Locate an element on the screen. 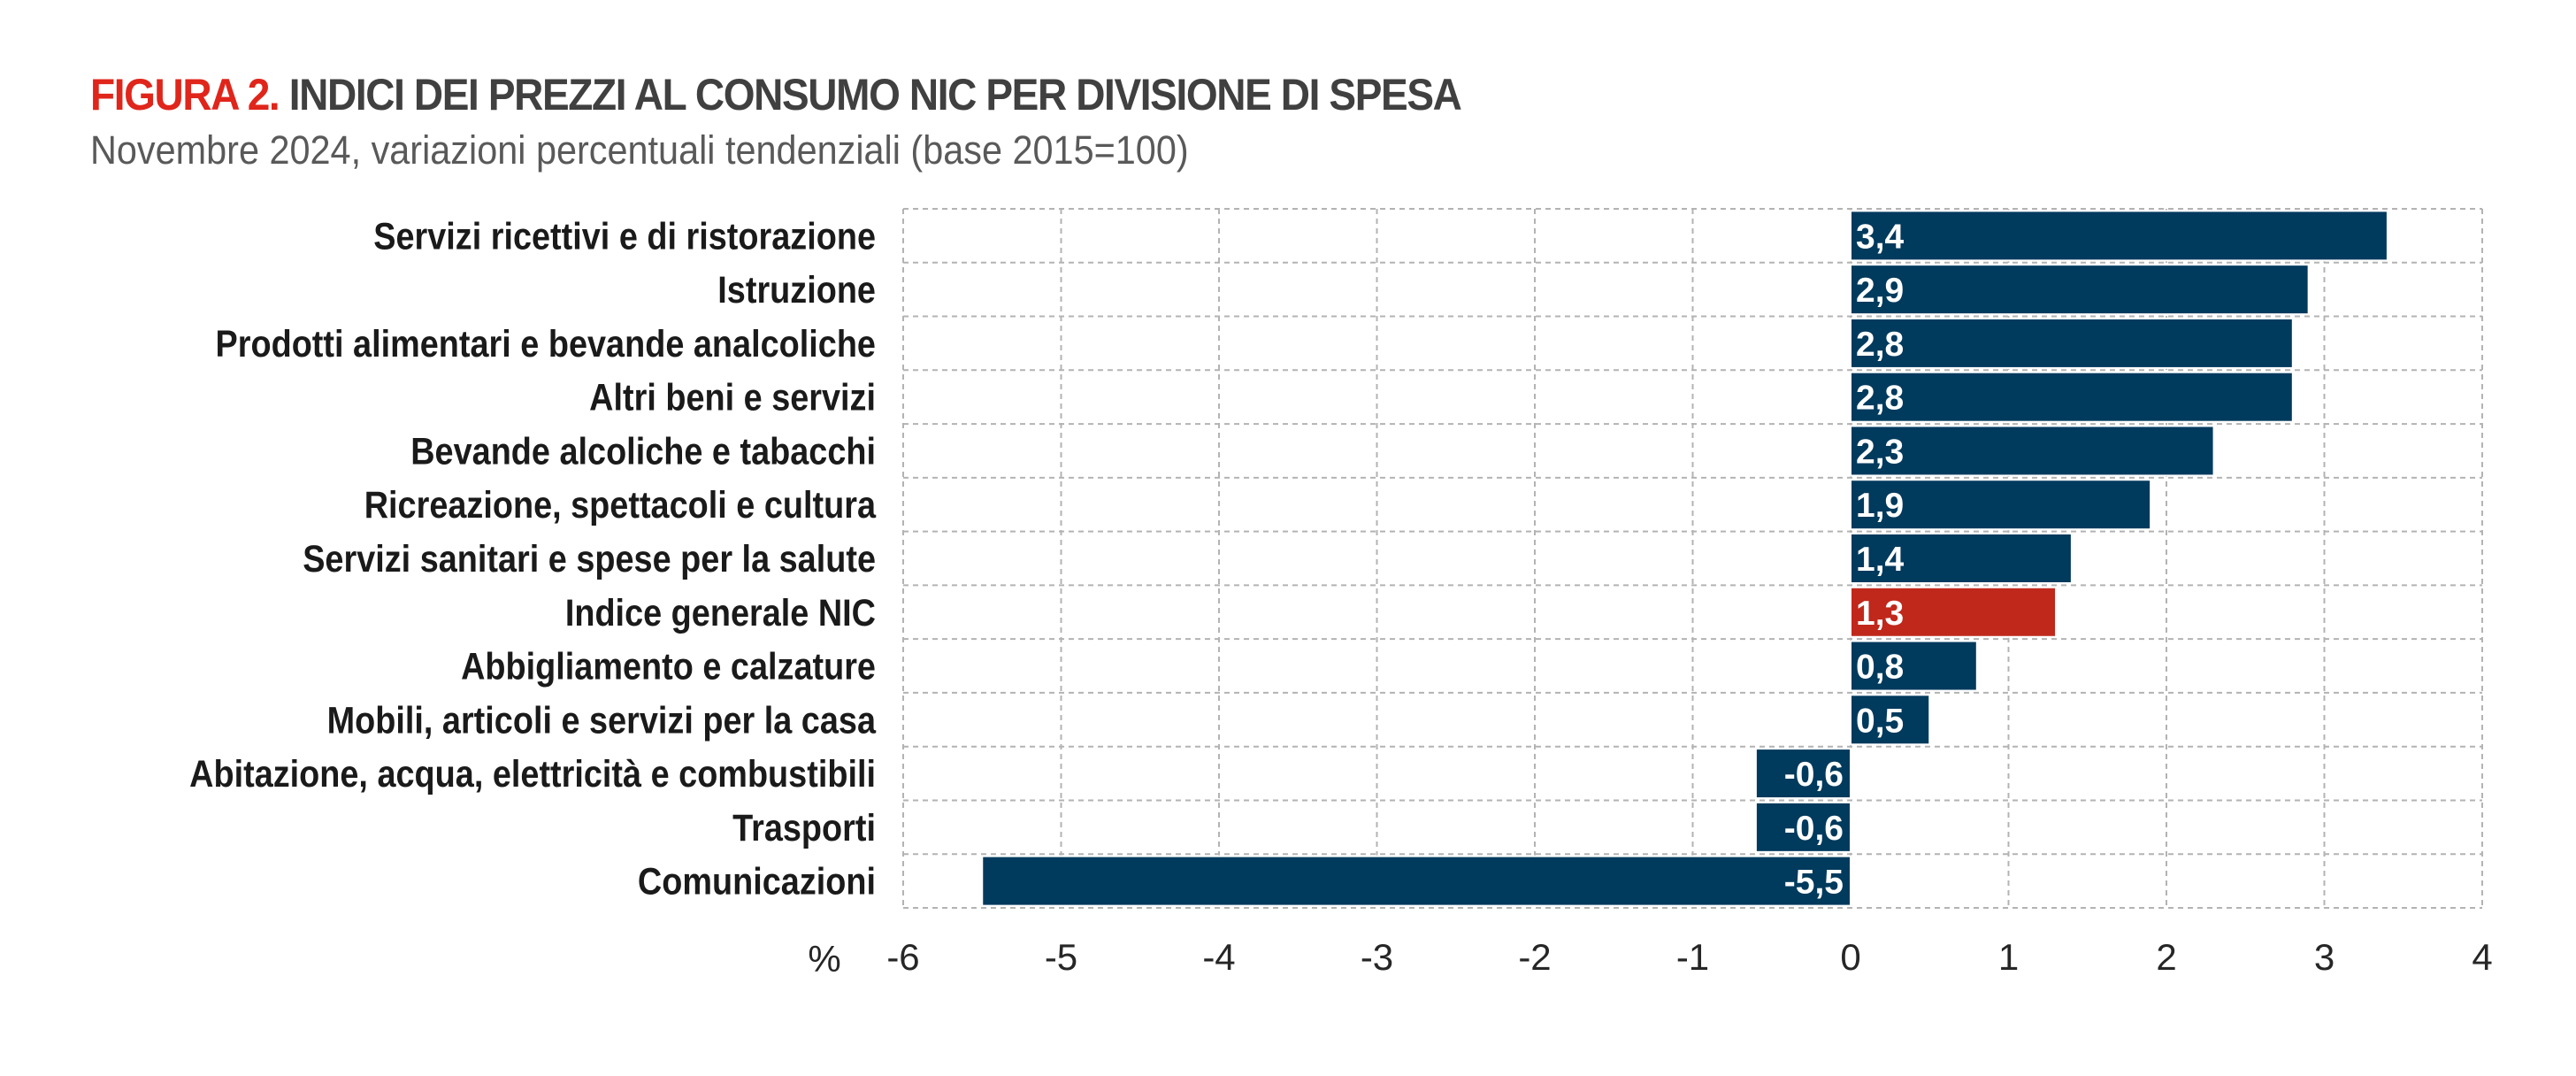  category-label: Ricreazione, spettacoli e cultura is located at coordinates (620, 504).